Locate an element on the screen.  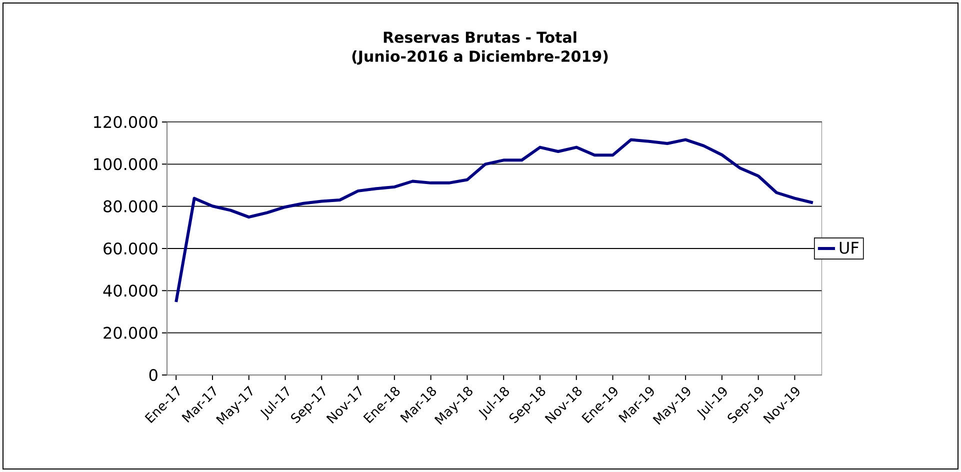
y-tick-label: 0 is located at coordinates (153, 375).